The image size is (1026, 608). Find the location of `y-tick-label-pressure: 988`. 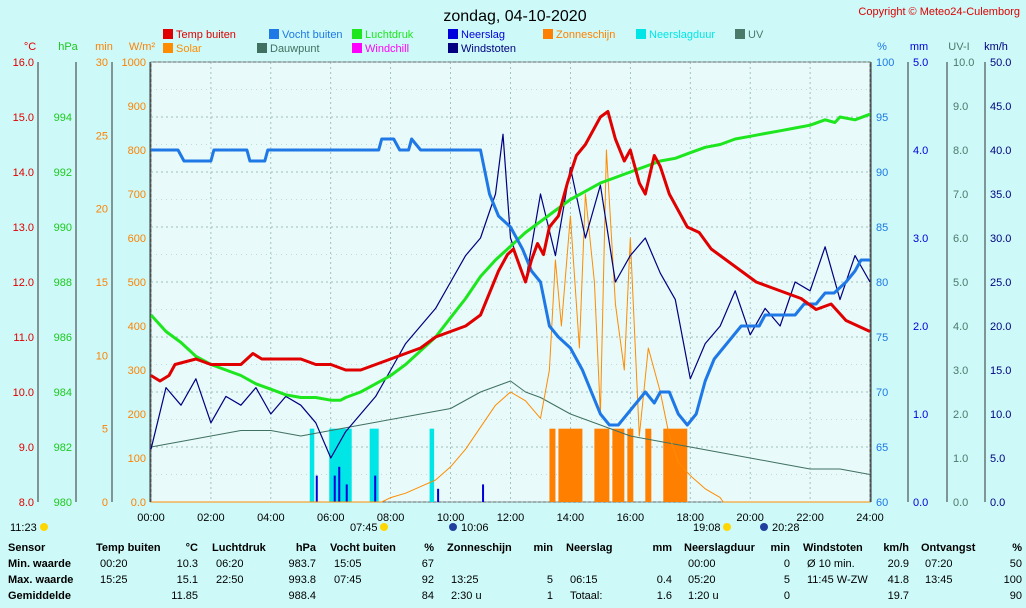

y-tick-label-pressure: 988 is located at coordinates (63, 283).